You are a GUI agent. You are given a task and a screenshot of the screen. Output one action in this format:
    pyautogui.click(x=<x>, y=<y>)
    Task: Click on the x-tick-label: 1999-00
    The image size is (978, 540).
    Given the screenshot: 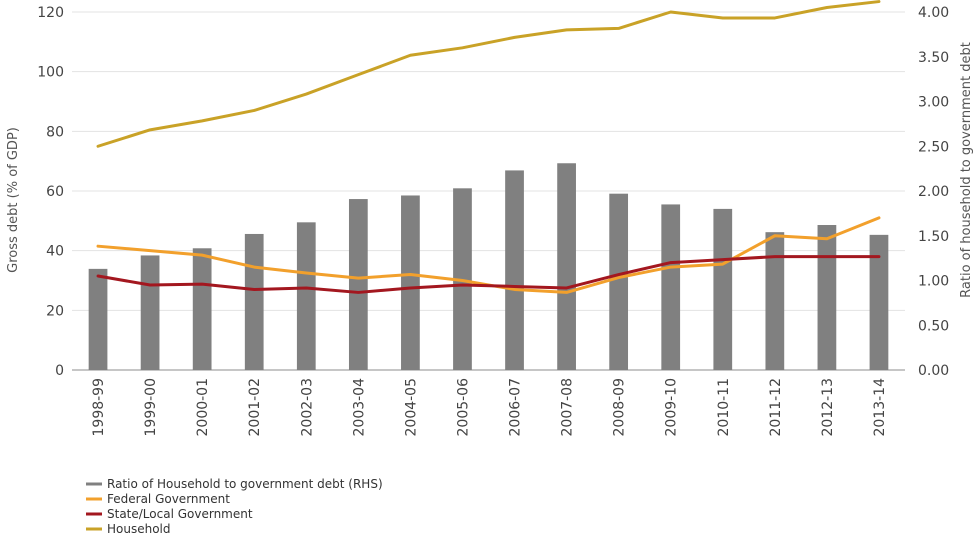 What is the action you would take?
    pyautogui.click(x=151, y=407)
    